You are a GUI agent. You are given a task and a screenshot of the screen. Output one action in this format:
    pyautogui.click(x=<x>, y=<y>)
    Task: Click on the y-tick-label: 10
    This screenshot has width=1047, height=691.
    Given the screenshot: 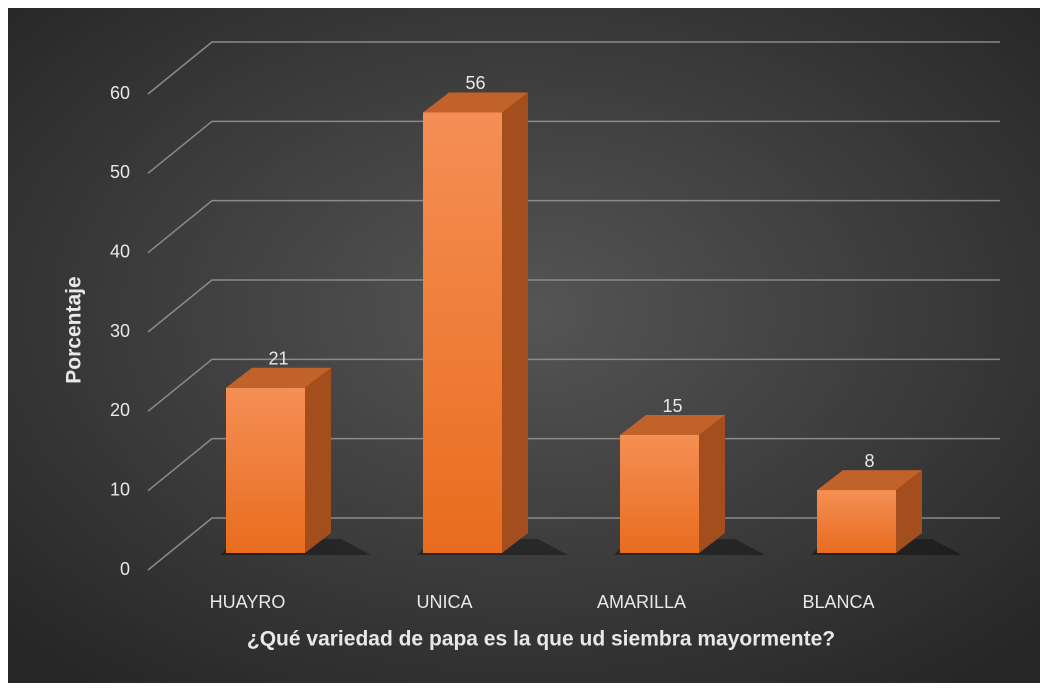 What is the action you would take?
    pyautogui.click(x=120, y=489)
    